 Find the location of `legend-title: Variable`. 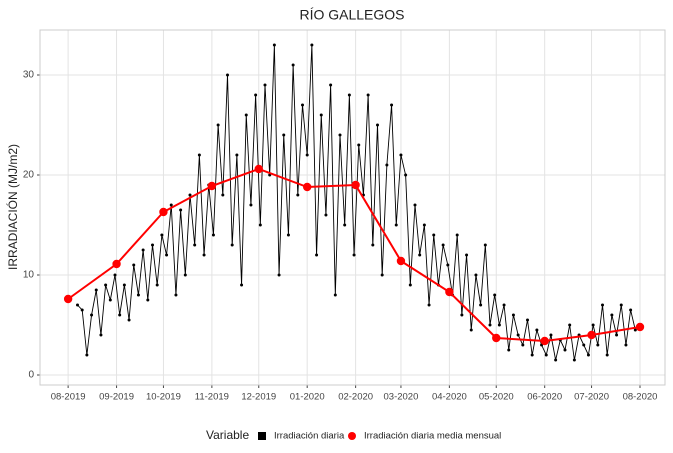

legend-title: Variable is located at coordinates (227, 435).